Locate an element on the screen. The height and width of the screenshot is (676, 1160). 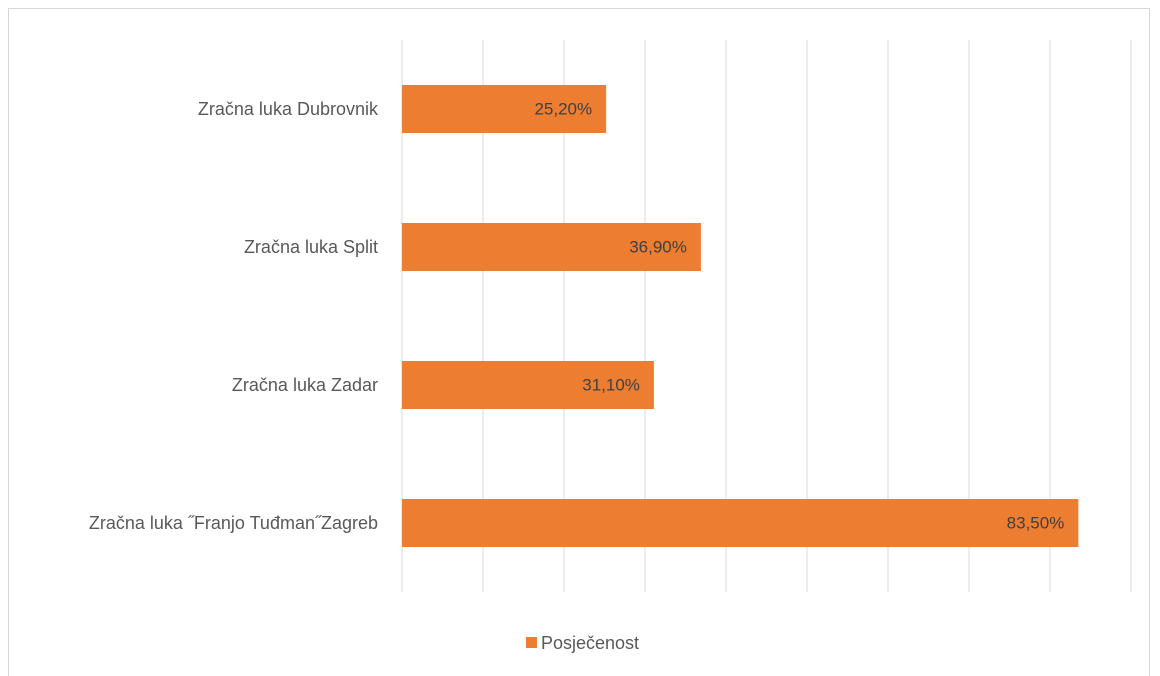
data-label: 83,50% is located at coordinates (1036, 522).